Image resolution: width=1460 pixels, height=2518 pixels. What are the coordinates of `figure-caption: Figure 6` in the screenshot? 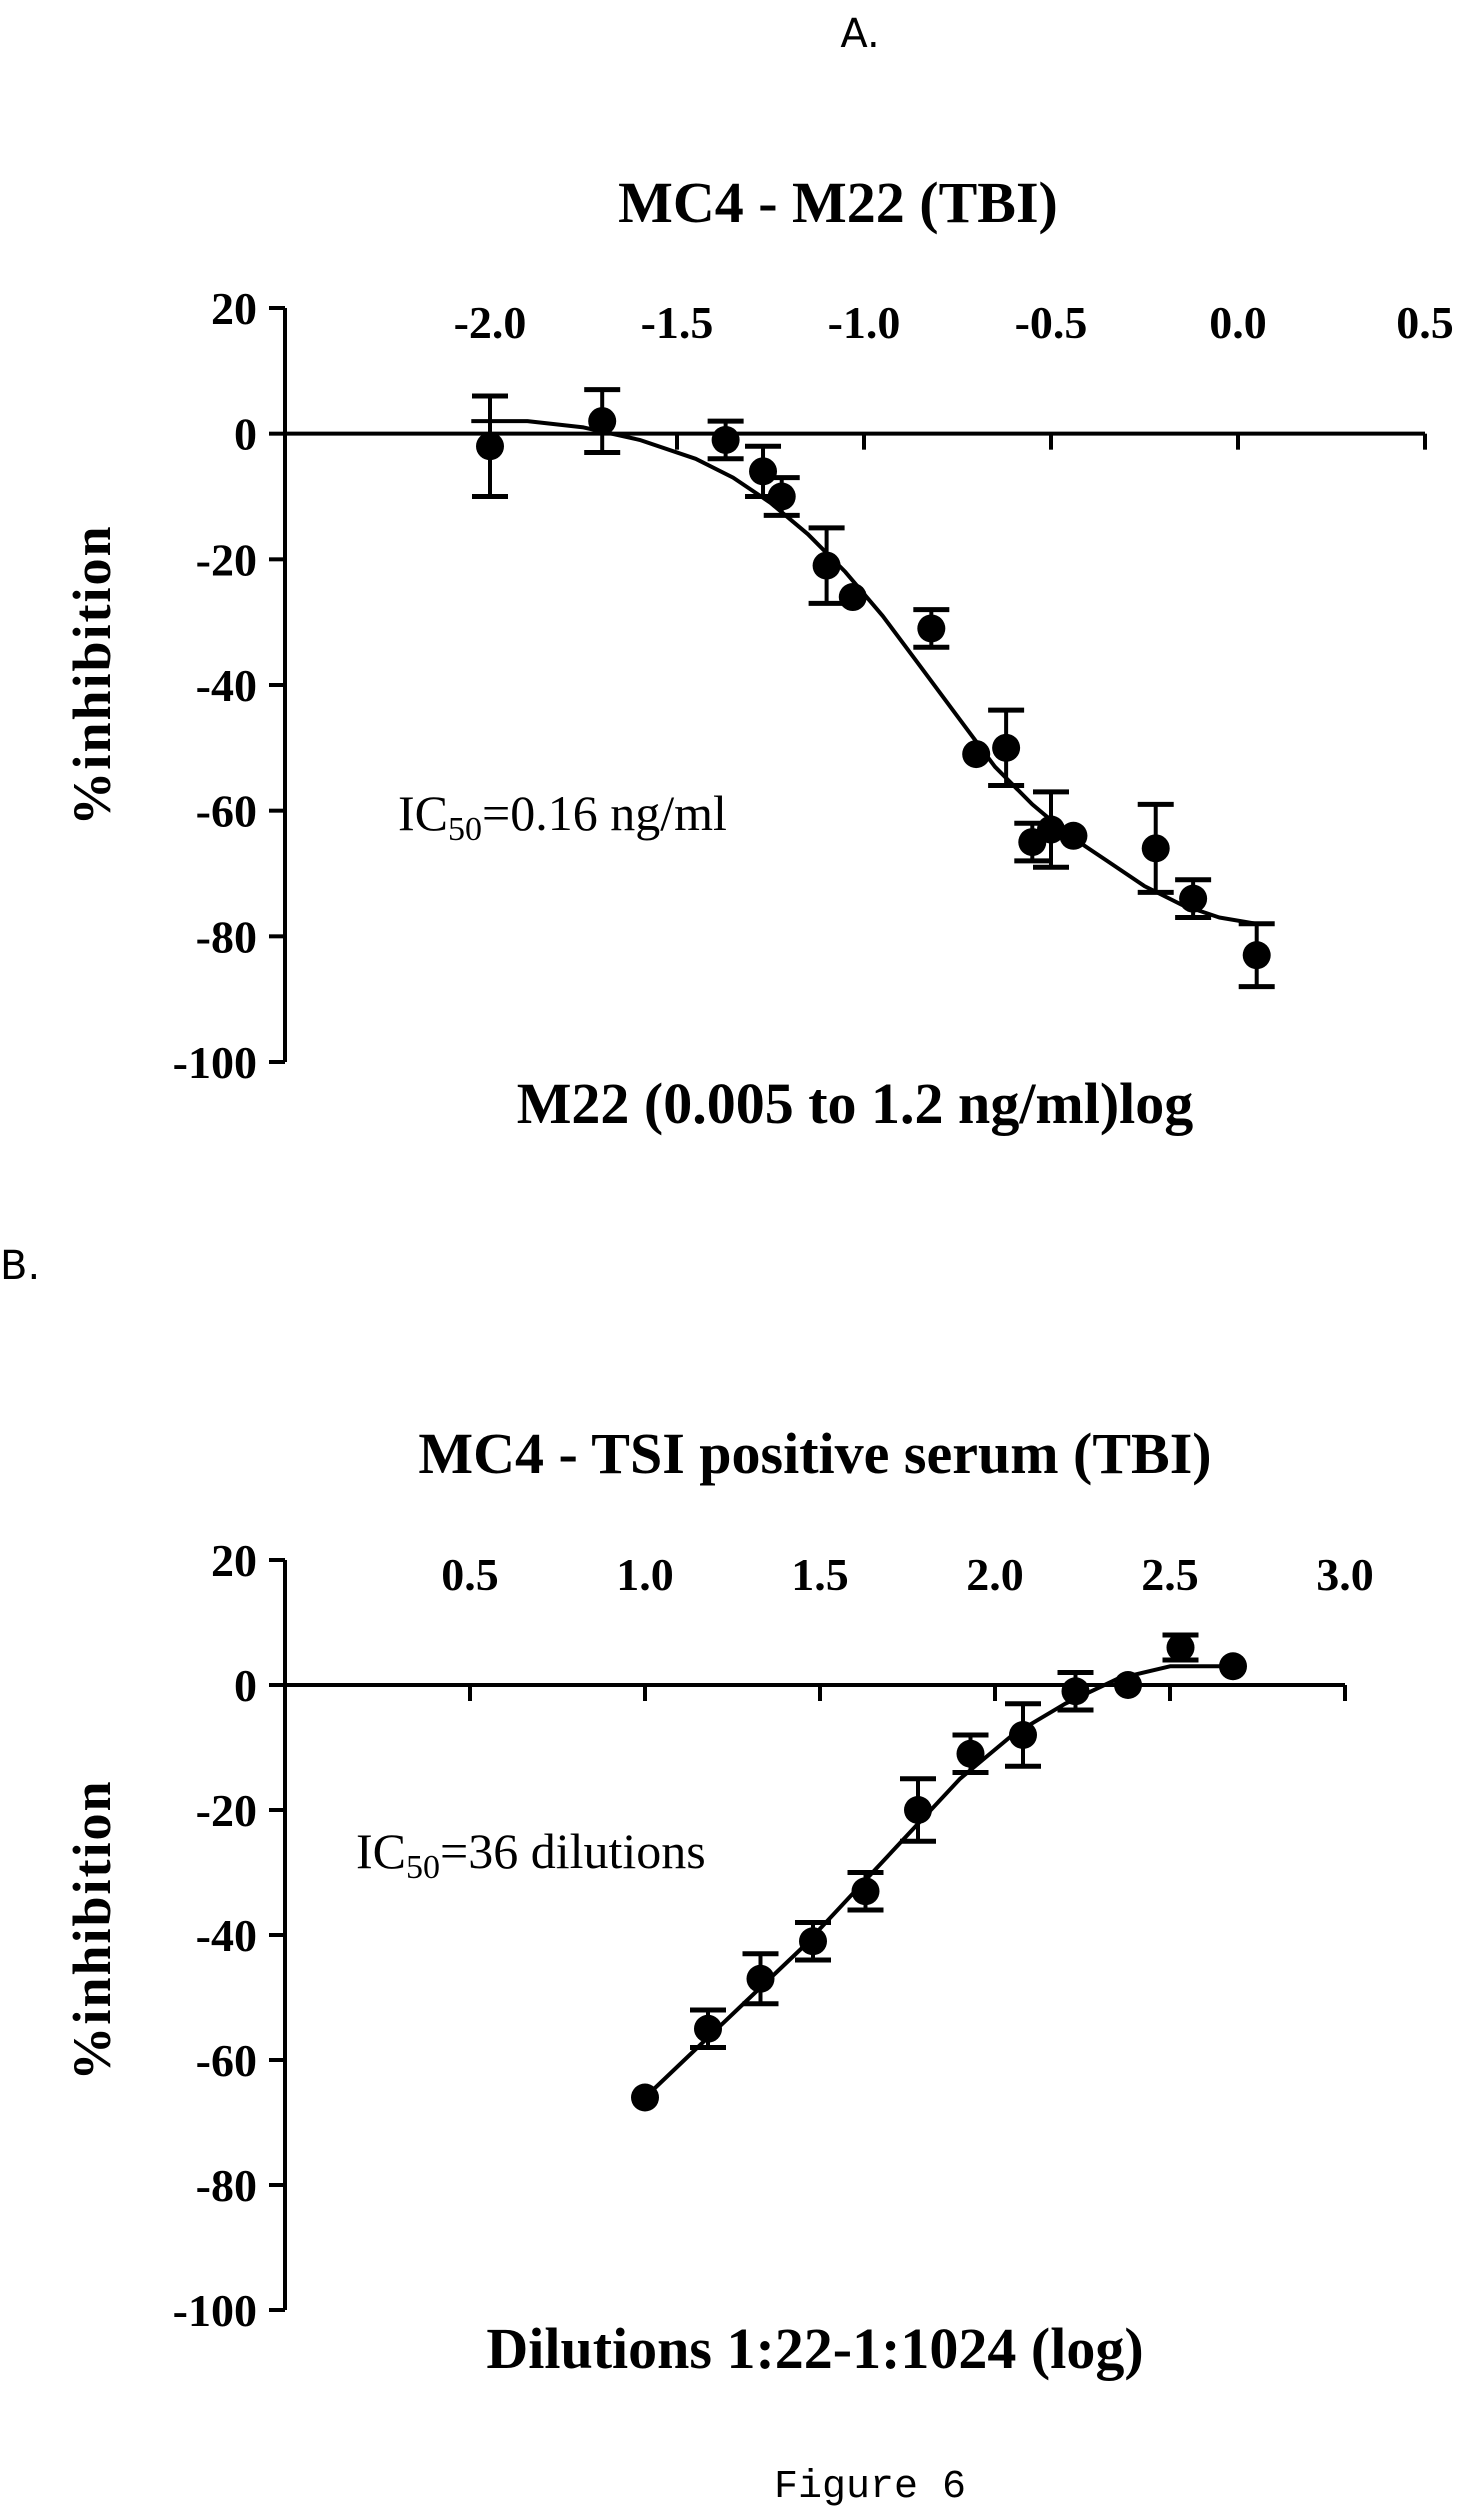 It's located at (870, 2487).